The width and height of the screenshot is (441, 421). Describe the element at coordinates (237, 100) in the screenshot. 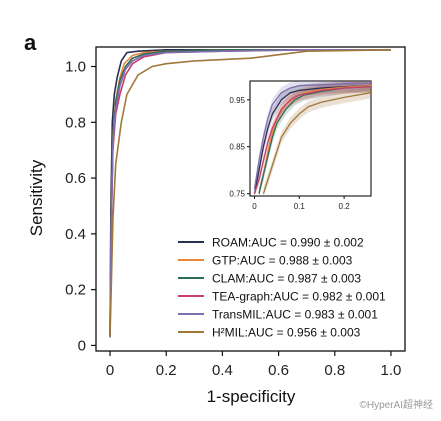

I see `inset-y-tick-label: 0.95` at that location.